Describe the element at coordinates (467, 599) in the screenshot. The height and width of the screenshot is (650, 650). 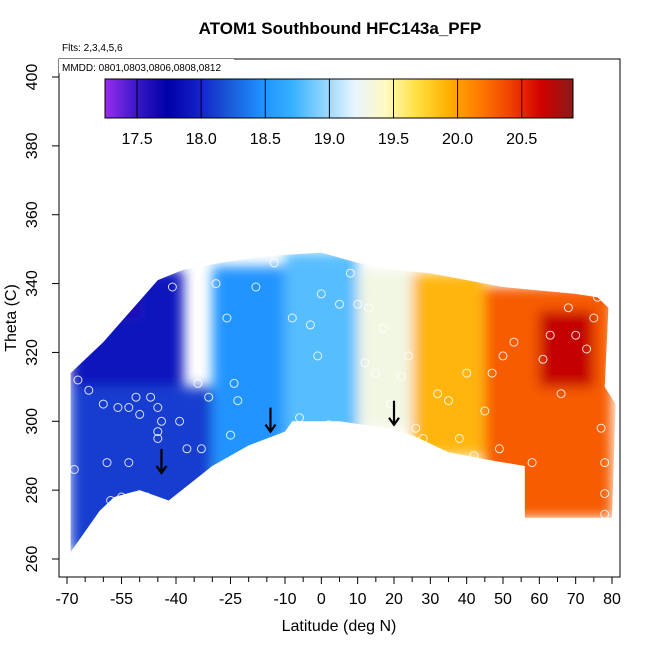
I see `x-tick-label: 40` at that location.